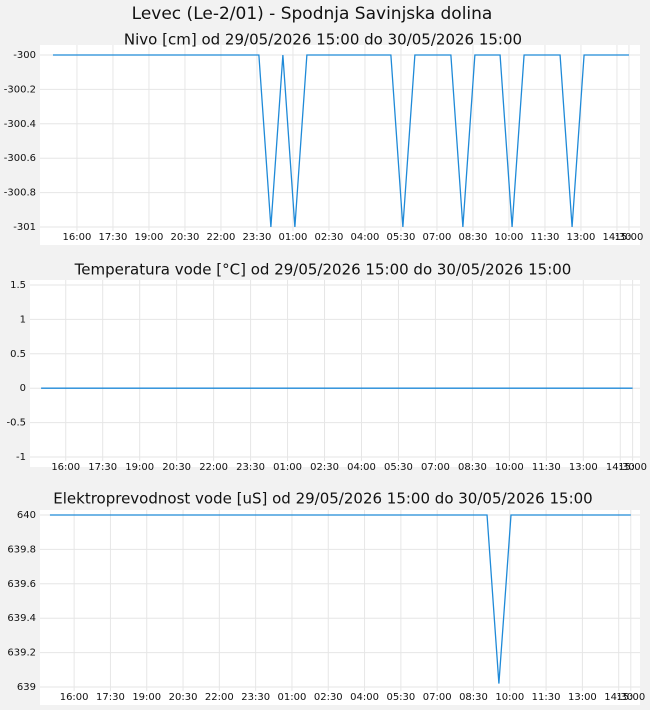 The image size is (650, 710). I want to click on y-tick-label: -301, so click(24, 227).